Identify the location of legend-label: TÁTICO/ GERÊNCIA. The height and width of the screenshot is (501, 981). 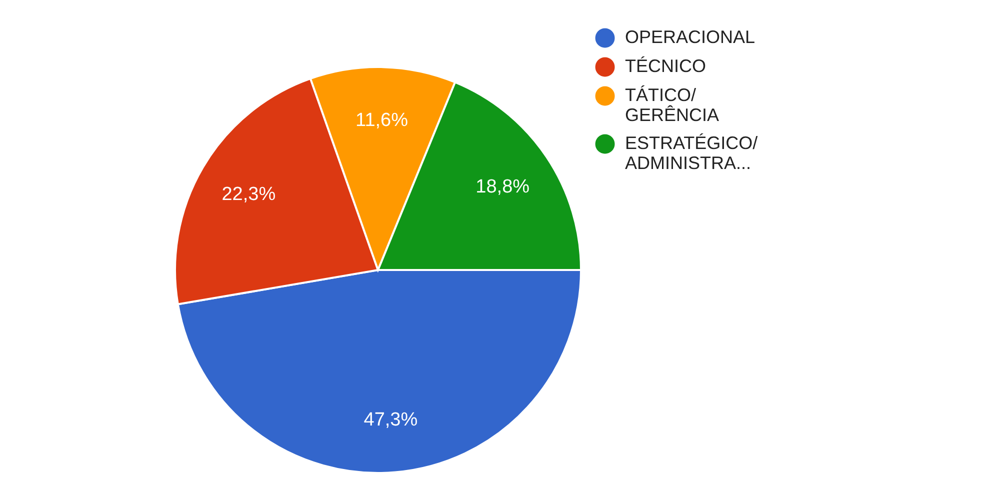
(672, 105).